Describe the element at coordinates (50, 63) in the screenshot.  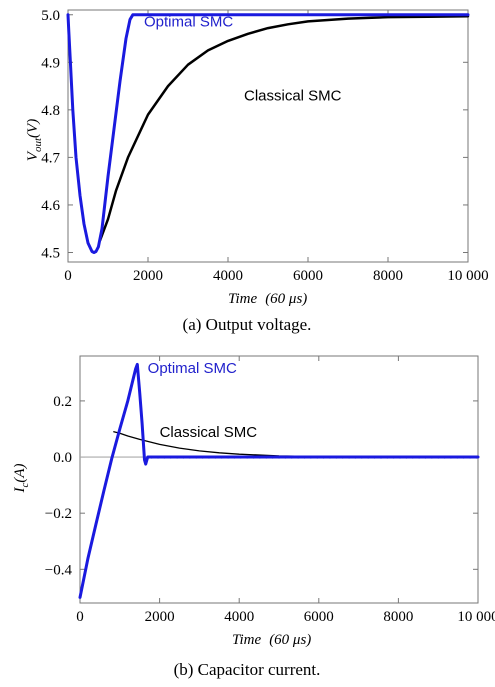
I see `y-tick-label: 4.9` at that location.